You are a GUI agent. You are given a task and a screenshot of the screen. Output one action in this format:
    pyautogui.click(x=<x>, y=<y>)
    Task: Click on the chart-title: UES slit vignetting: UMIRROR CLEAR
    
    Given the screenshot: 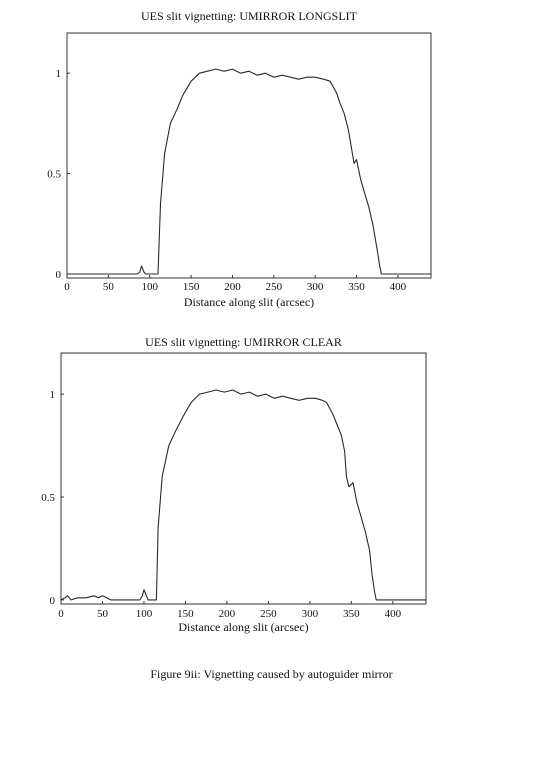 What is the action you would take?
    pyautogui.click(x=243, y=342)
    